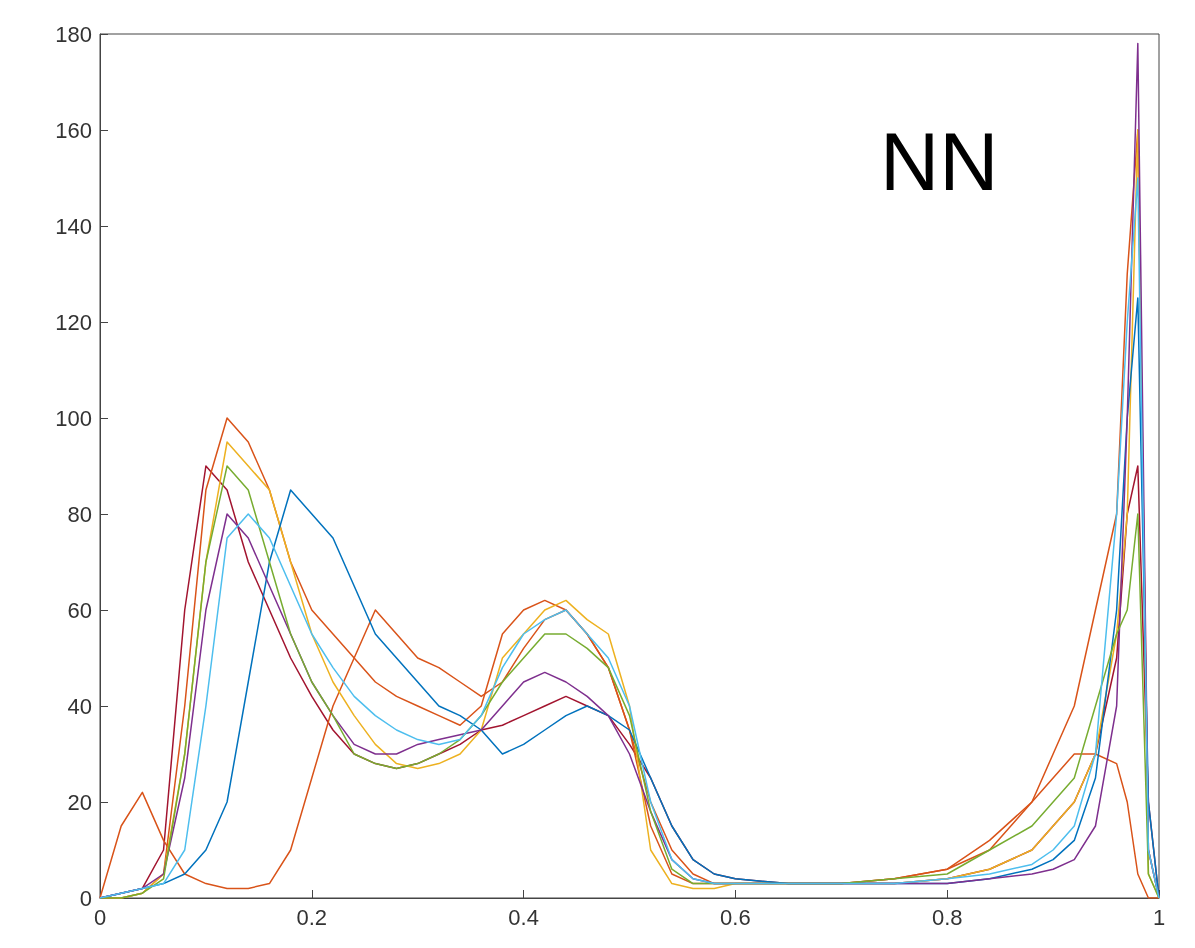 This screenshot has height=948, width=1195. What do you see at coordinates (523, 917) in the screenshot?
I see `x-tick-label: 0.4` at bounding box center [523, 917].